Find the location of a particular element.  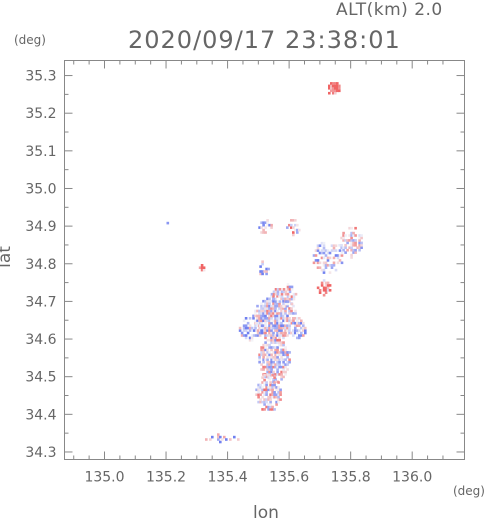

y-tick-label: 35.1 is located at coordinates (40, 152).